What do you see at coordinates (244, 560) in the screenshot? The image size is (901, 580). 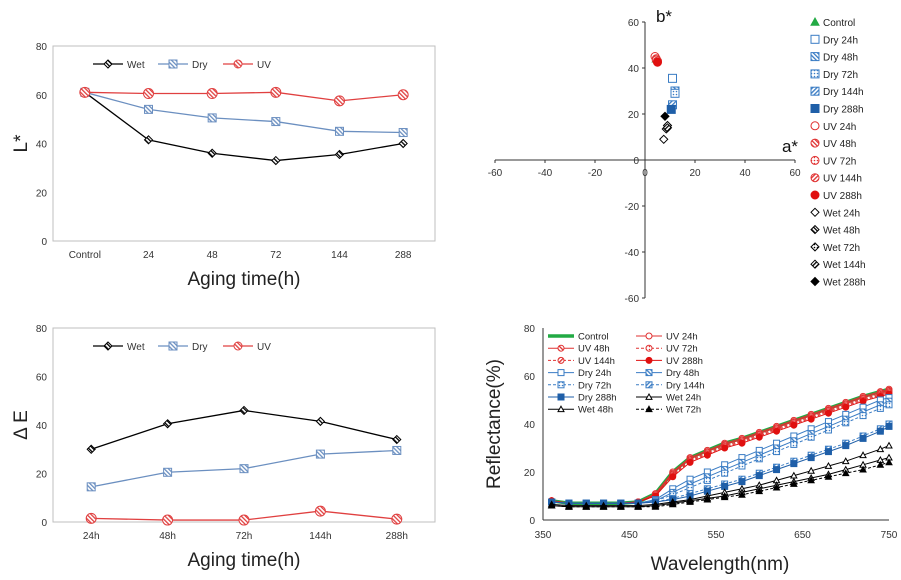 I see `x-axis-title: Aging time(h)` at bounding box center [244, 560].